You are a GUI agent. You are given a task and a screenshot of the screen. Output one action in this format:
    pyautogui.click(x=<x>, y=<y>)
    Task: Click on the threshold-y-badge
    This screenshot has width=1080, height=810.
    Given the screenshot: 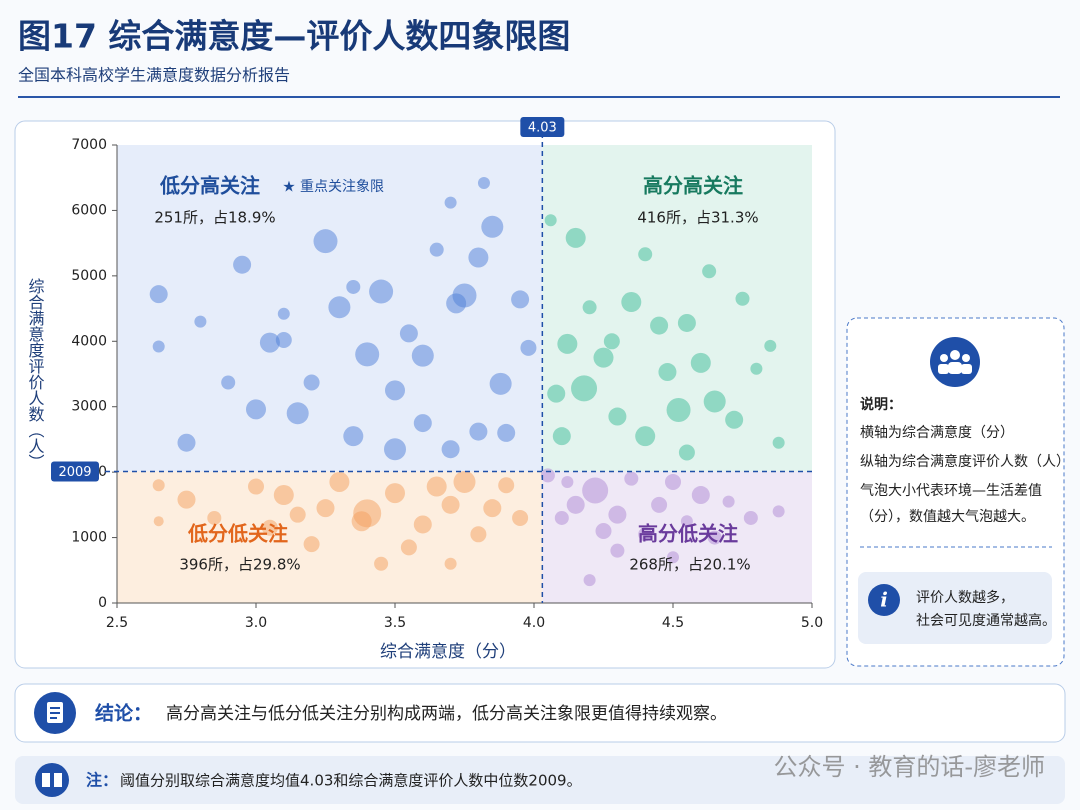 What is the action you would take?
    pyautogui.click(x=75, y=471)
    